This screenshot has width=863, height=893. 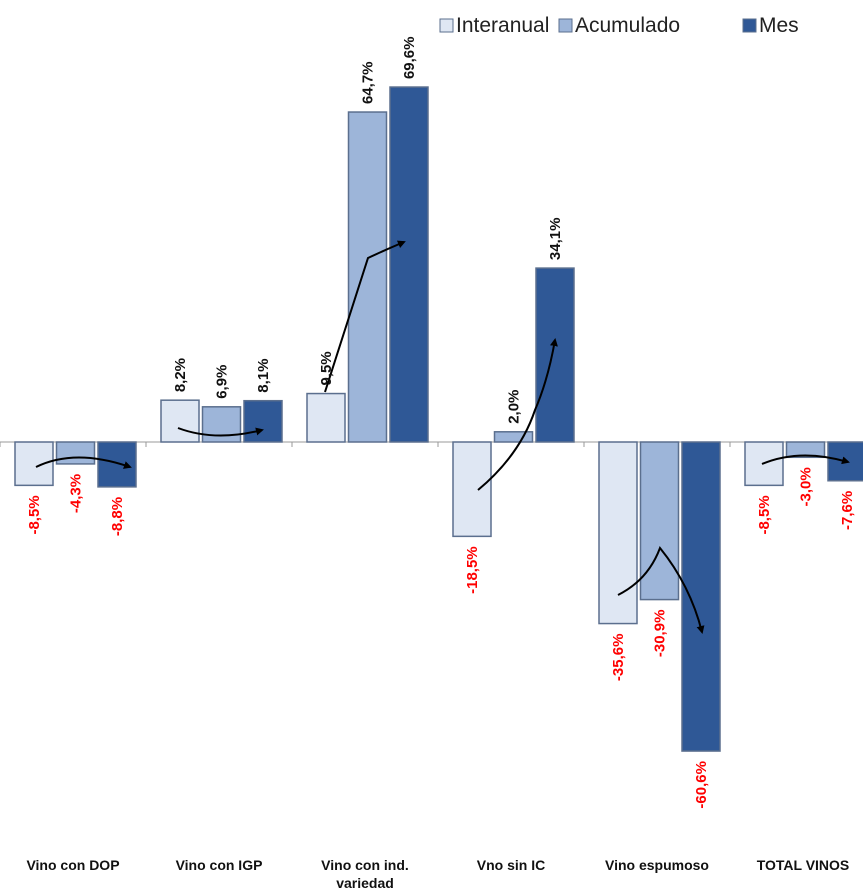 I want to click on legend: Interanual Acumulado Mes, so click(x=619, y=25).